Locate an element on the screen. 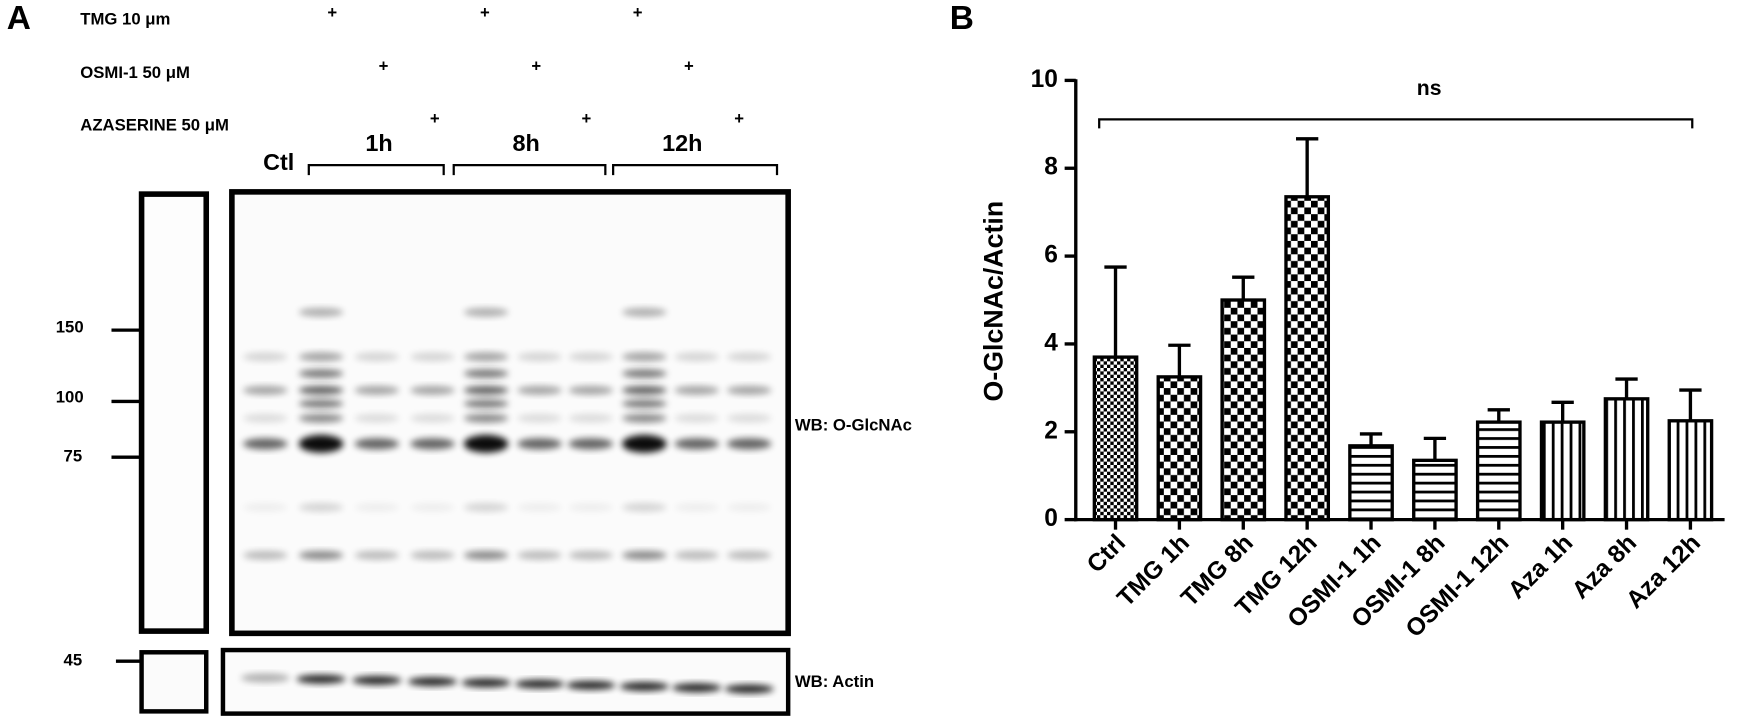 This screenshot has height=726, width=1748. panel-label: A is located at coordinates (19, 18).